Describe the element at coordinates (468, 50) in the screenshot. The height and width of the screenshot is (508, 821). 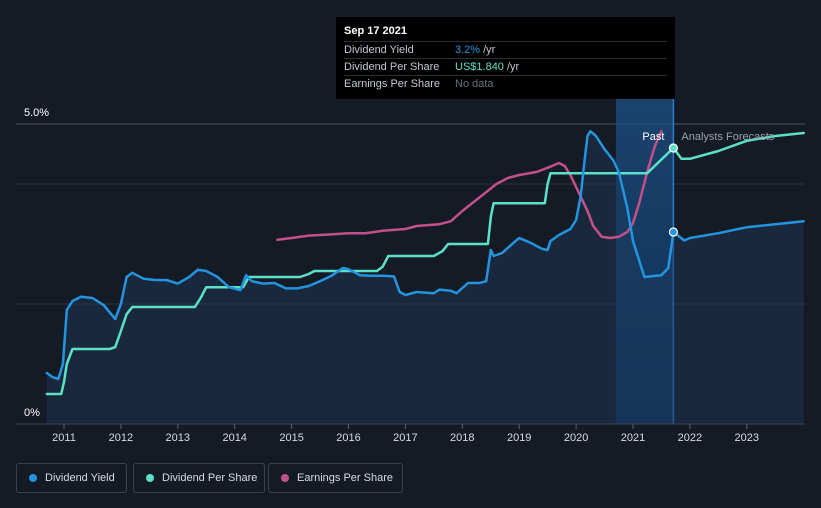
I see `tooltip-value-number: 3.2%` at that location.